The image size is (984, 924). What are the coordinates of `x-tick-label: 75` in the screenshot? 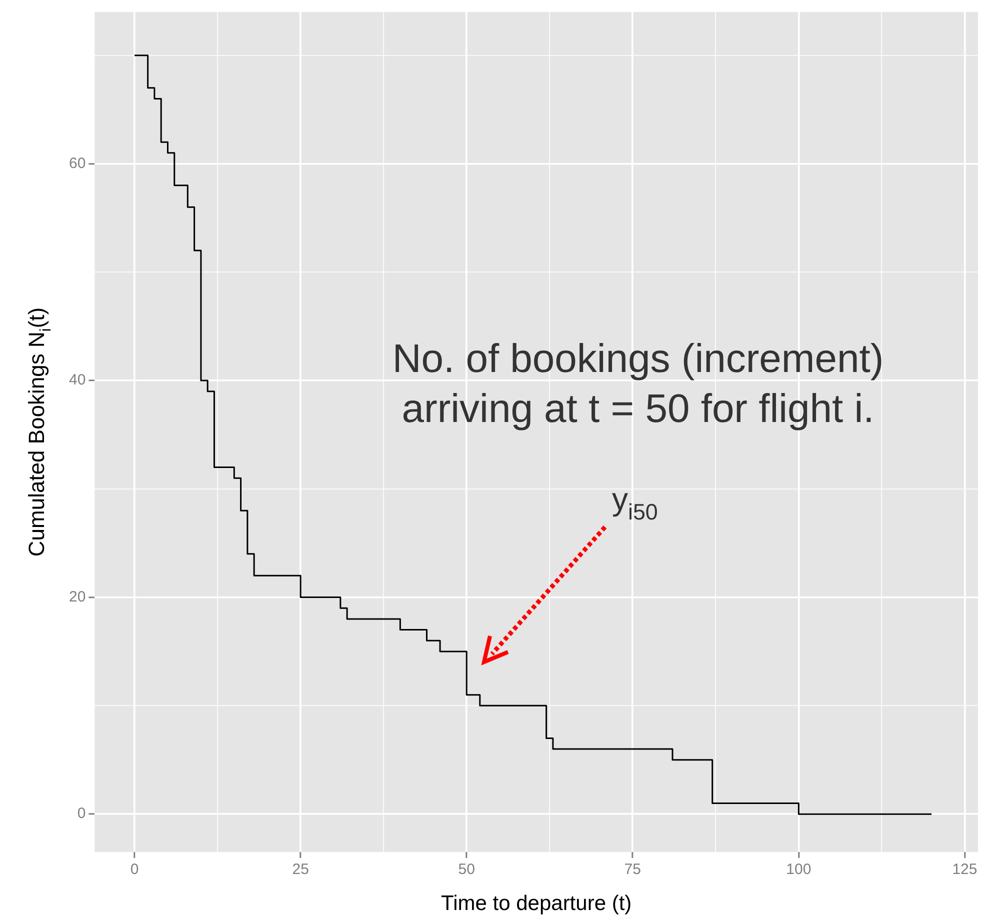 It's located at (632, 869).